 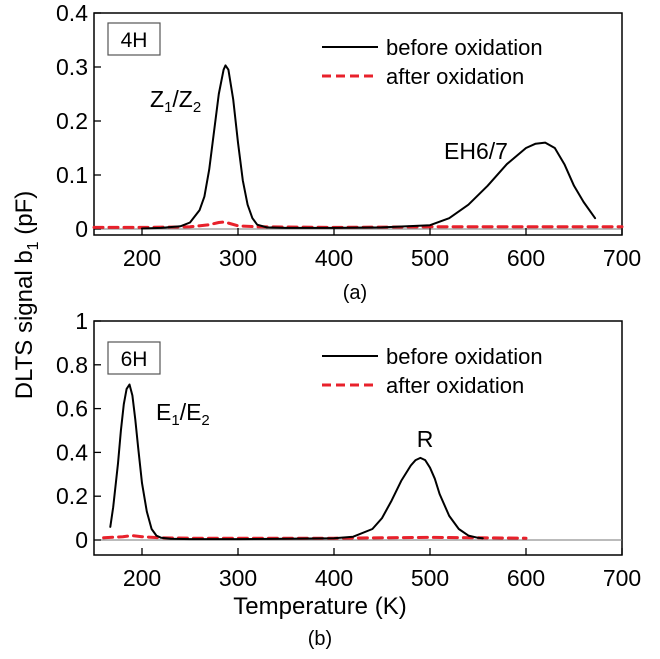 I want to click on panel-a-xtick-label: 200, so click(x=142, y=258).